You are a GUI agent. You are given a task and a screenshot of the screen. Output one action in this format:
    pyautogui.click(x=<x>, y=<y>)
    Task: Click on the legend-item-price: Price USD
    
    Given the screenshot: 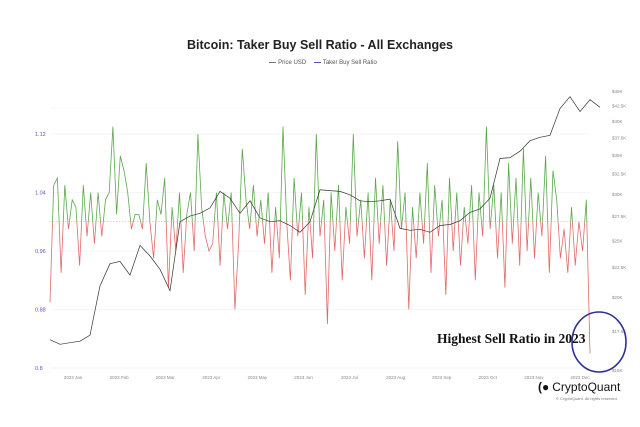 What is the action you would take?
    pyautogui.click(x=292, y=63)
    